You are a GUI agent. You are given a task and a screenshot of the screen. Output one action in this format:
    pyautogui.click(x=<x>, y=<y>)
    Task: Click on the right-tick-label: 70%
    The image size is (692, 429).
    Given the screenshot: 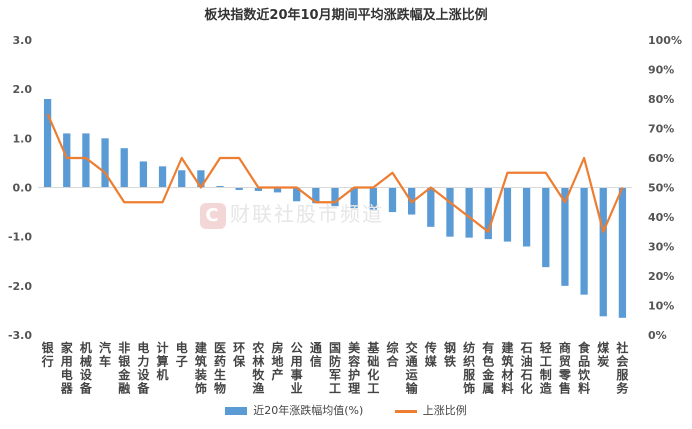 What is the action you would take?
    pyautogui.click(x=661, y=129)
    